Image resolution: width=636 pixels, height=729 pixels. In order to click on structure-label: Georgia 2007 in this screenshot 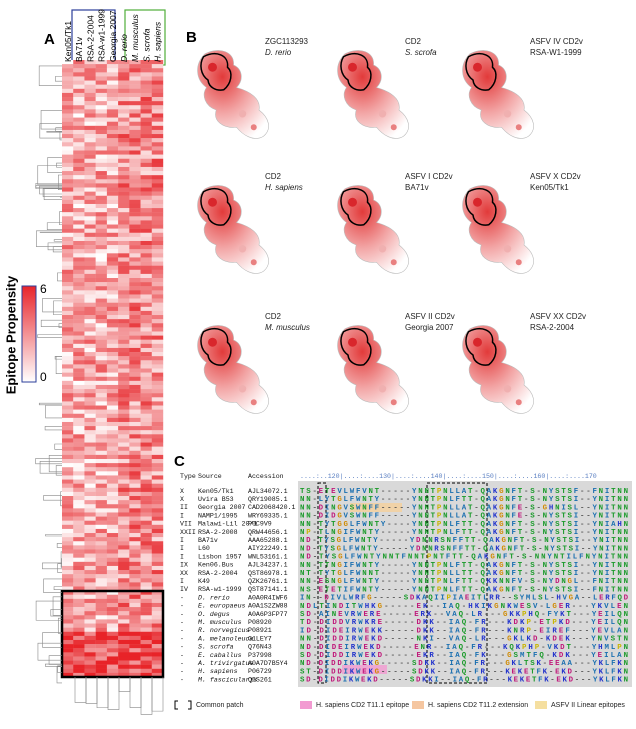, I will do `click(429, 327)`.